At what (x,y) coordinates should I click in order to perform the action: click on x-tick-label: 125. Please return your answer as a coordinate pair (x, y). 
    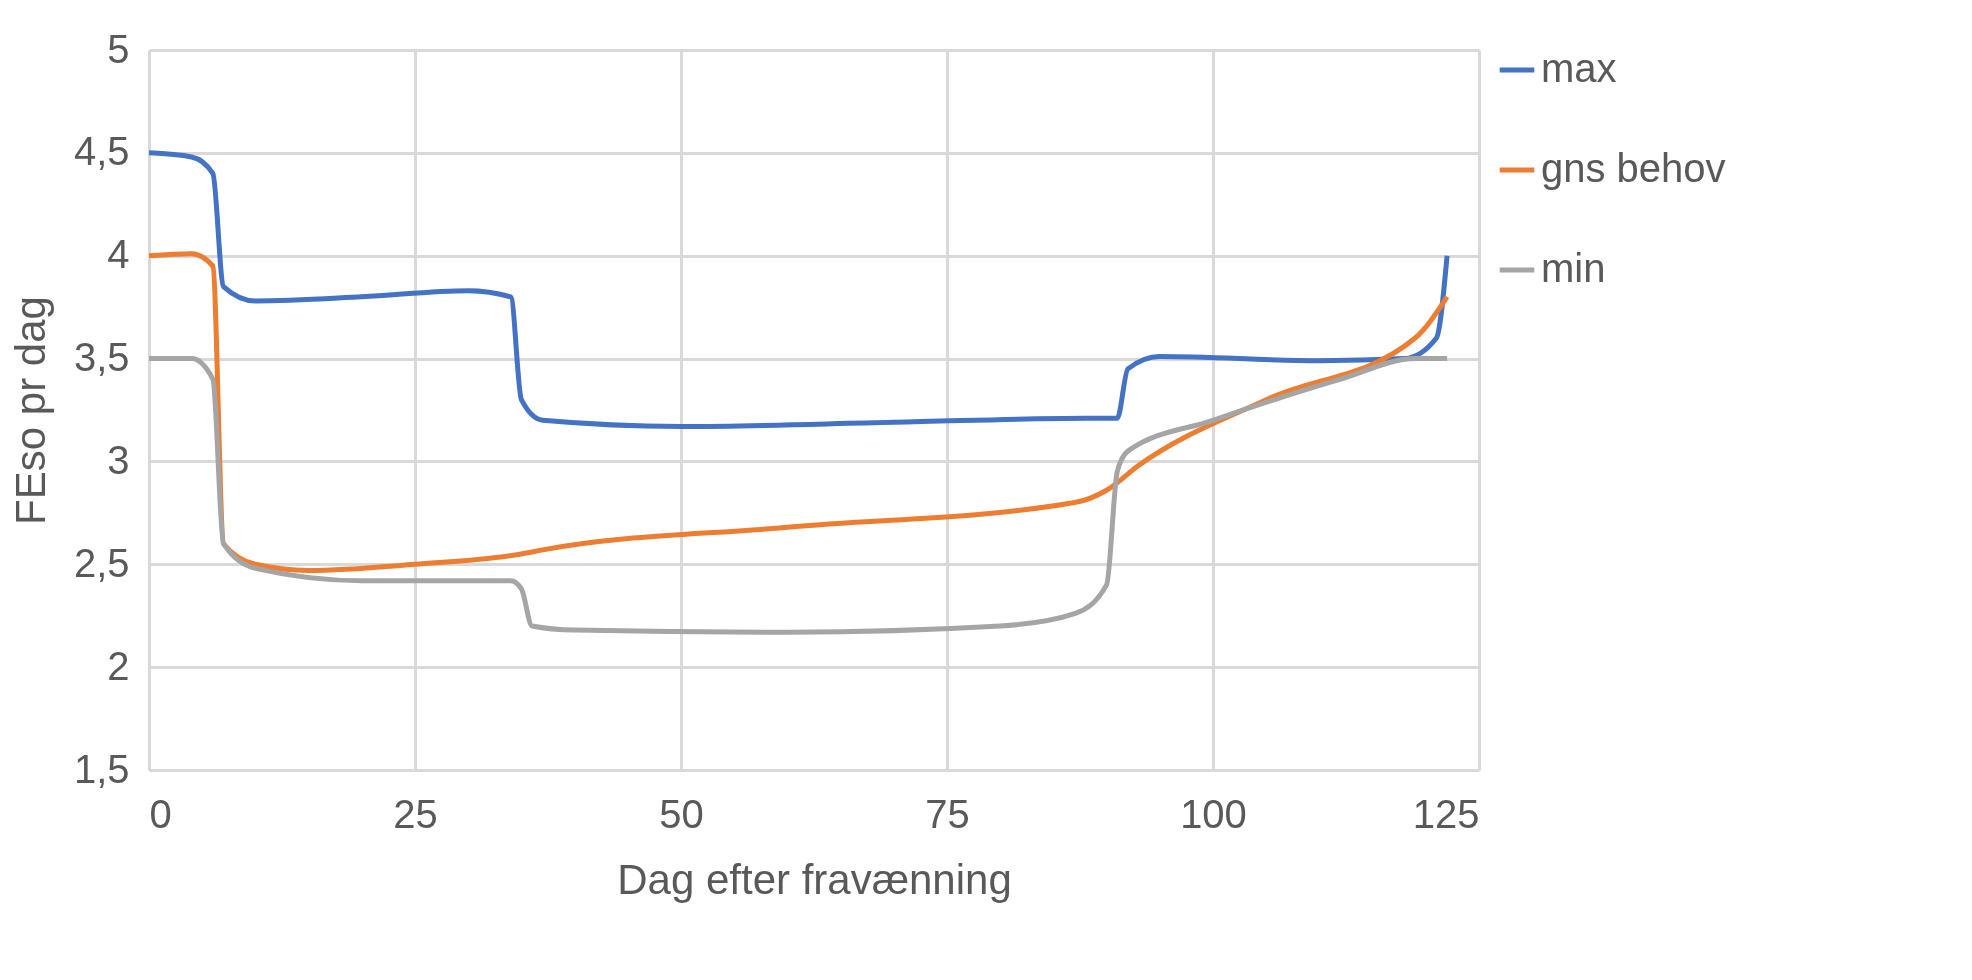
    Looking at the image, I should click on (1446, 813).